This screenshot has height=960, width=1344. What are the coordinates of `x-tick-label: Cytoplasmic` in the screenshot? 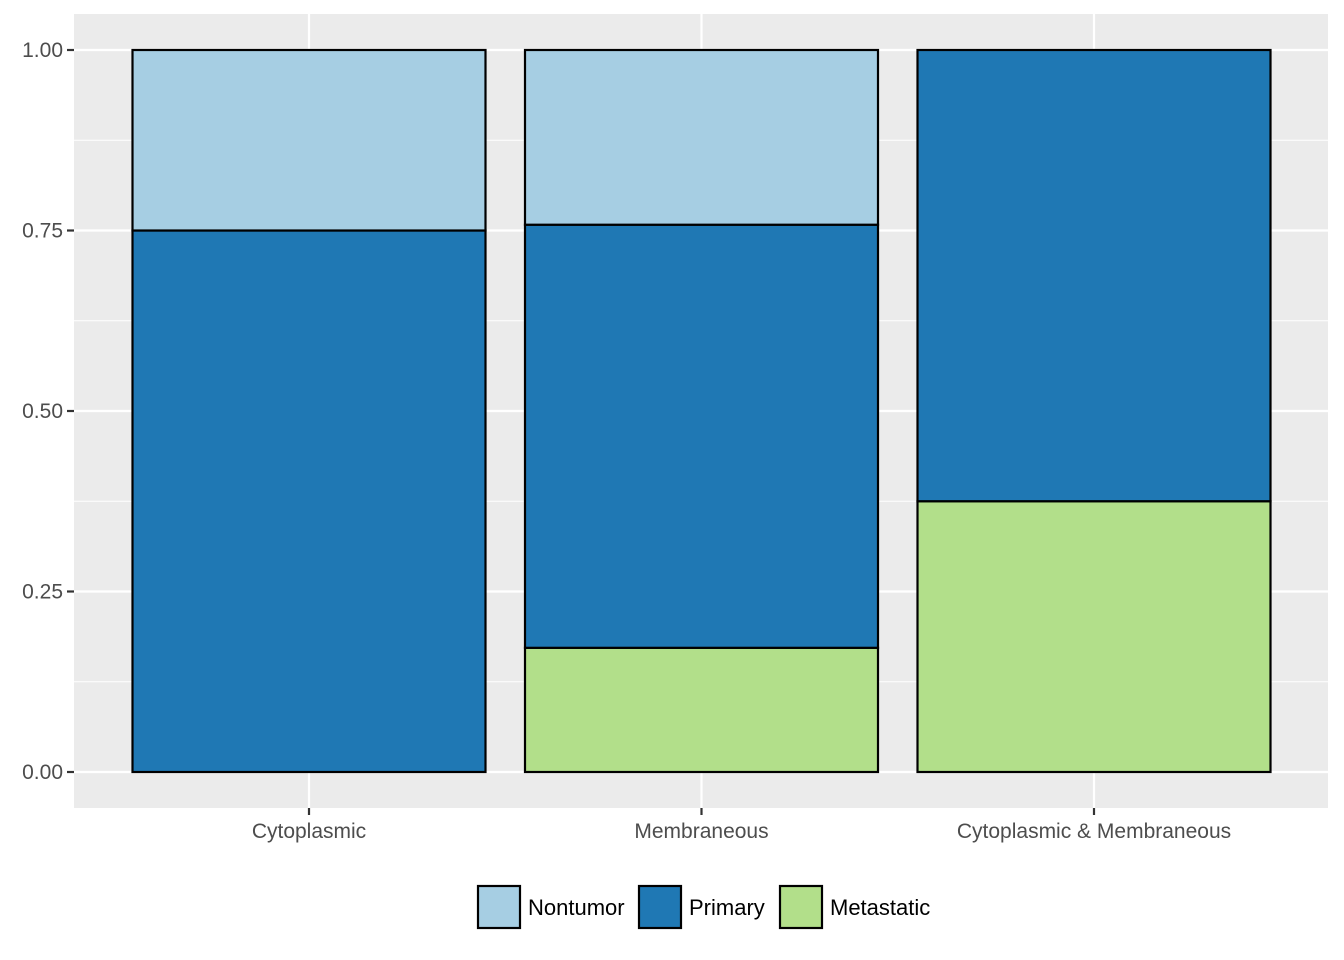 It's located at (309, 831).